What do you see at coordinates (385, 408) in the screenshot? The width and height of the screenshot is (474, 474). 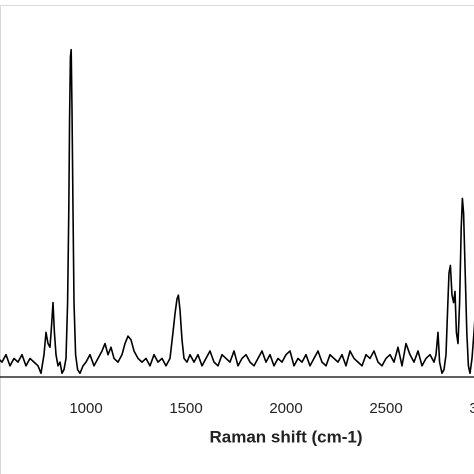 I see `x-tick-label: 2500` at bounding box center [385, 408].